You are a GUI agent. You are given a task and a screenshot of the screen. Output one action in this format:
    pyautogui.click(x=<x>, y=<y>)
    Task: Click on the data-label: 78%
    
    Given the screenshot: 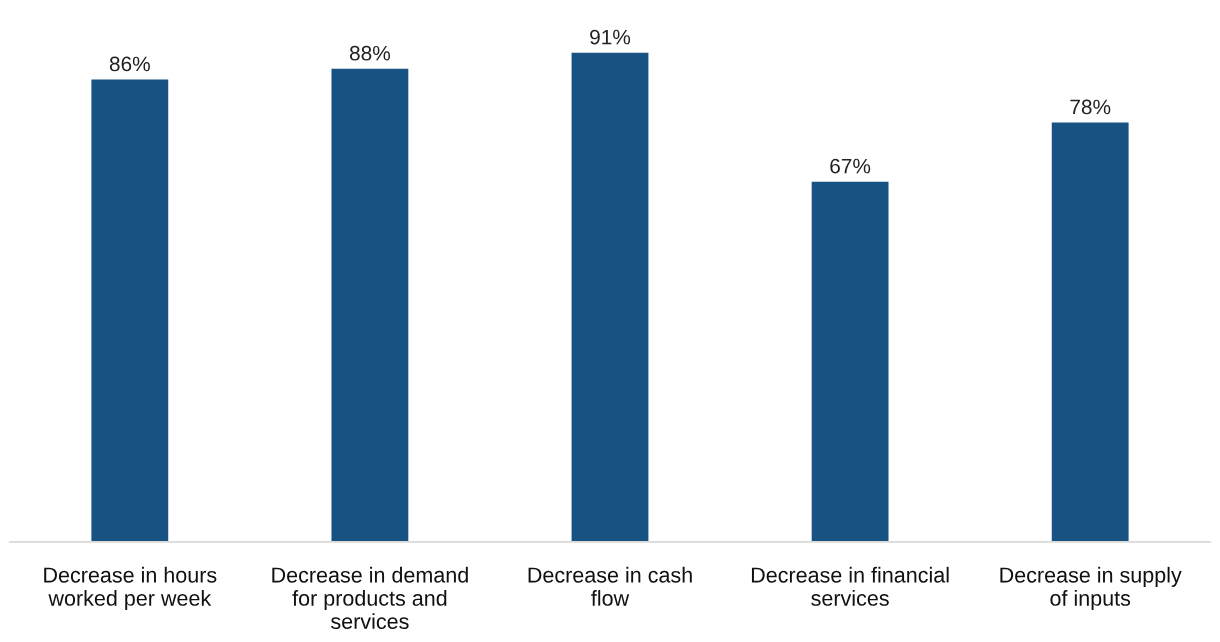 What is the action you would take?
    pyautogui.click(x=1090, y=107)
    